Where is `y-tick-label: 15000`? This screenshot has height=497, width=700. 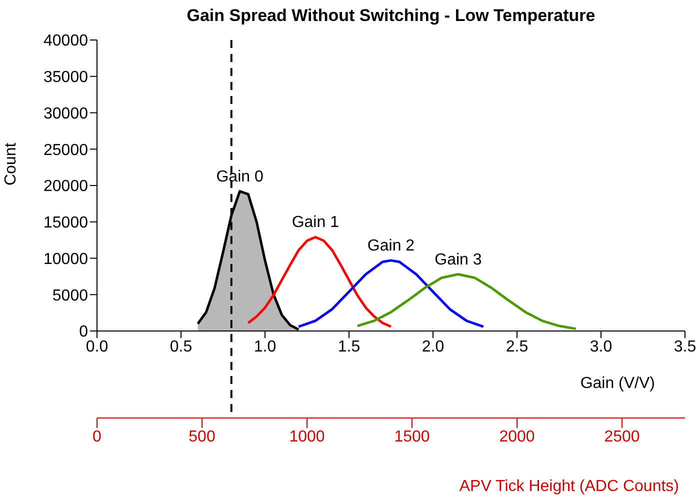 y-tick-label: 15000 is located at coordinates (66, 223).